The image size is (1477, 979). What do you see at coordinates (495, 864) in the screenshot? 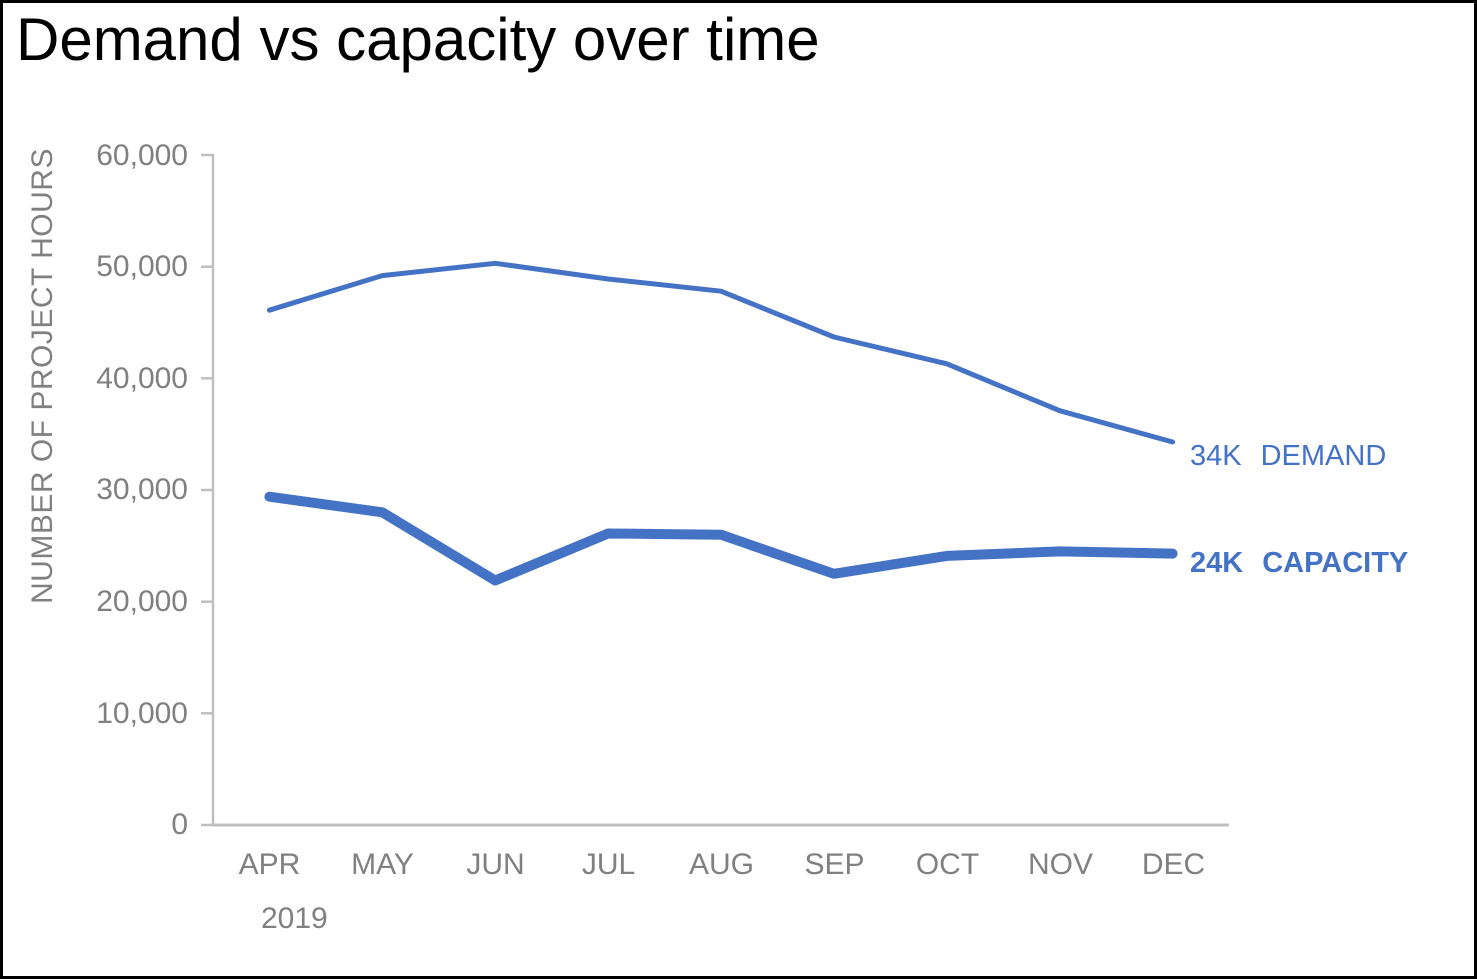
I see `x-tick-label-jun: JUN` at bounding box center [495, 864].